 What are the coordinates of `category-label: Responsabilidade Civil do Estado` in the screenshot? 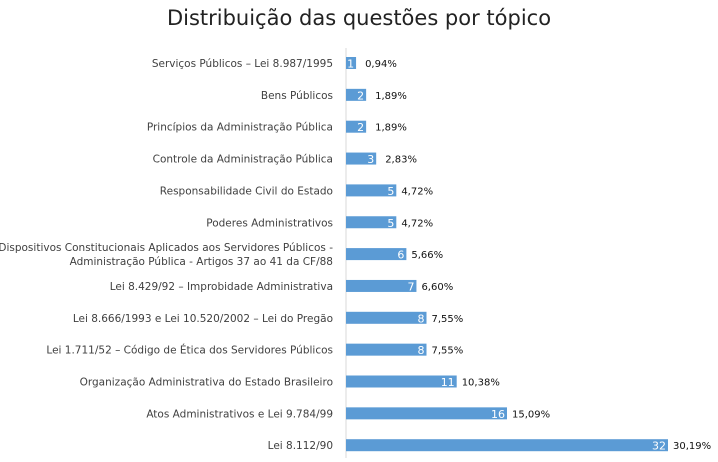 It's located at (246, 191).